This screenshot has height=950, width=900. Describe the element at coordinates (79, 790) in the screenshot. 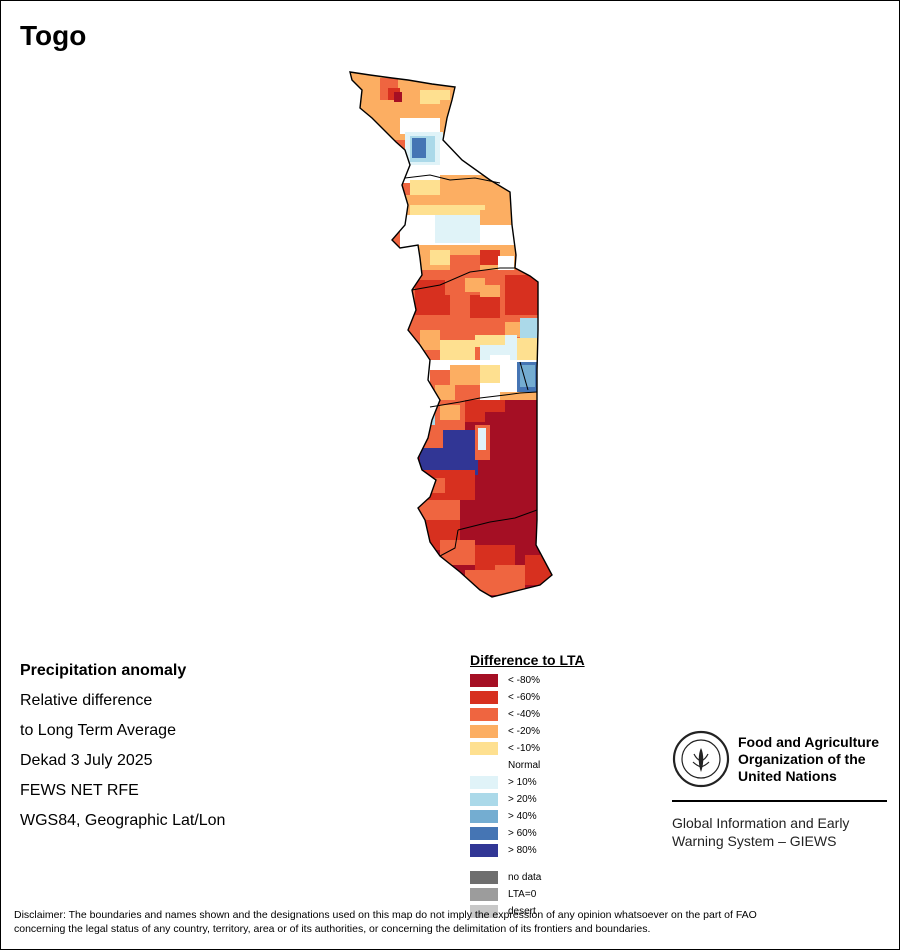

I see `info-source: FEWS NET RFE` at that location.